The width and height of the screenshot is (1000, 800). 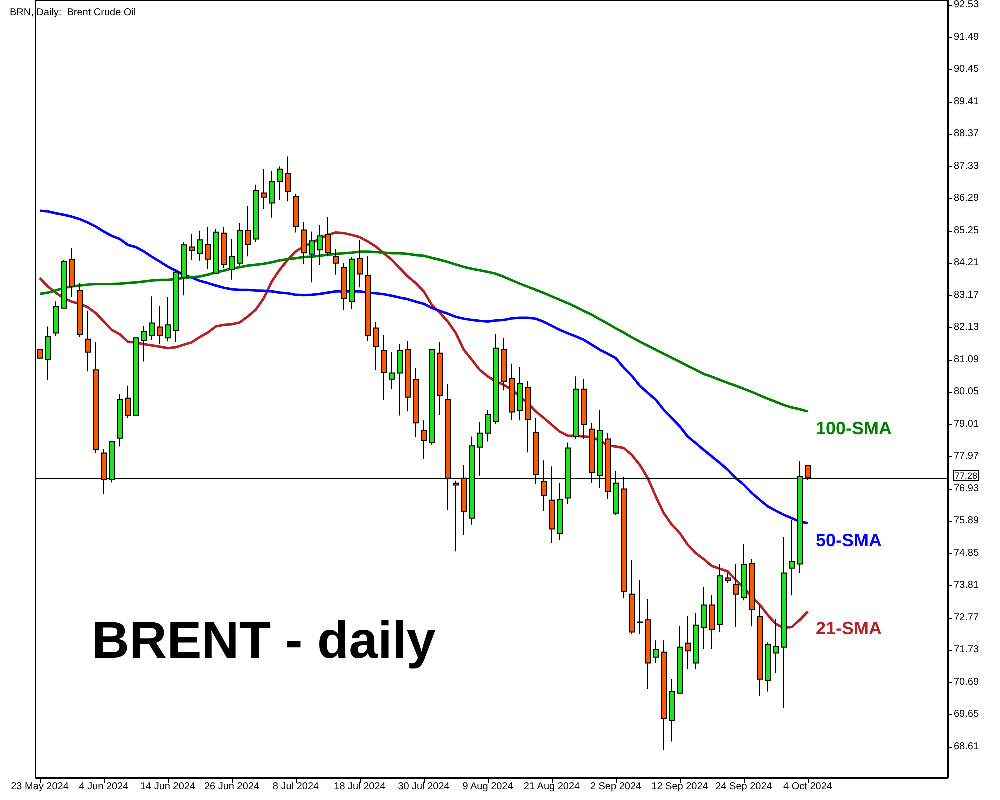 I want to click on annotation: BRENT - daily, so click(x=264, y=641).